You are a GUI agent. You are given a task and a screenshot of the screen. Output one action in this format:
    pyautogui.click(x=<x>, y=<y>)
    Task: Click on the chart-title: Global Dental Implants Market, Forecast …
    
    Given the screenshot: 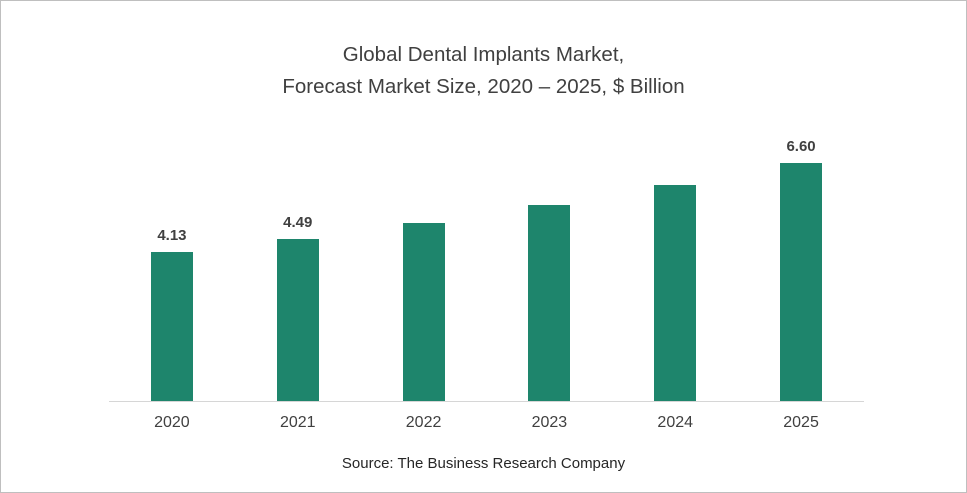 What is the action you would take?
    pyautogui.click(x=483, y=71)
    